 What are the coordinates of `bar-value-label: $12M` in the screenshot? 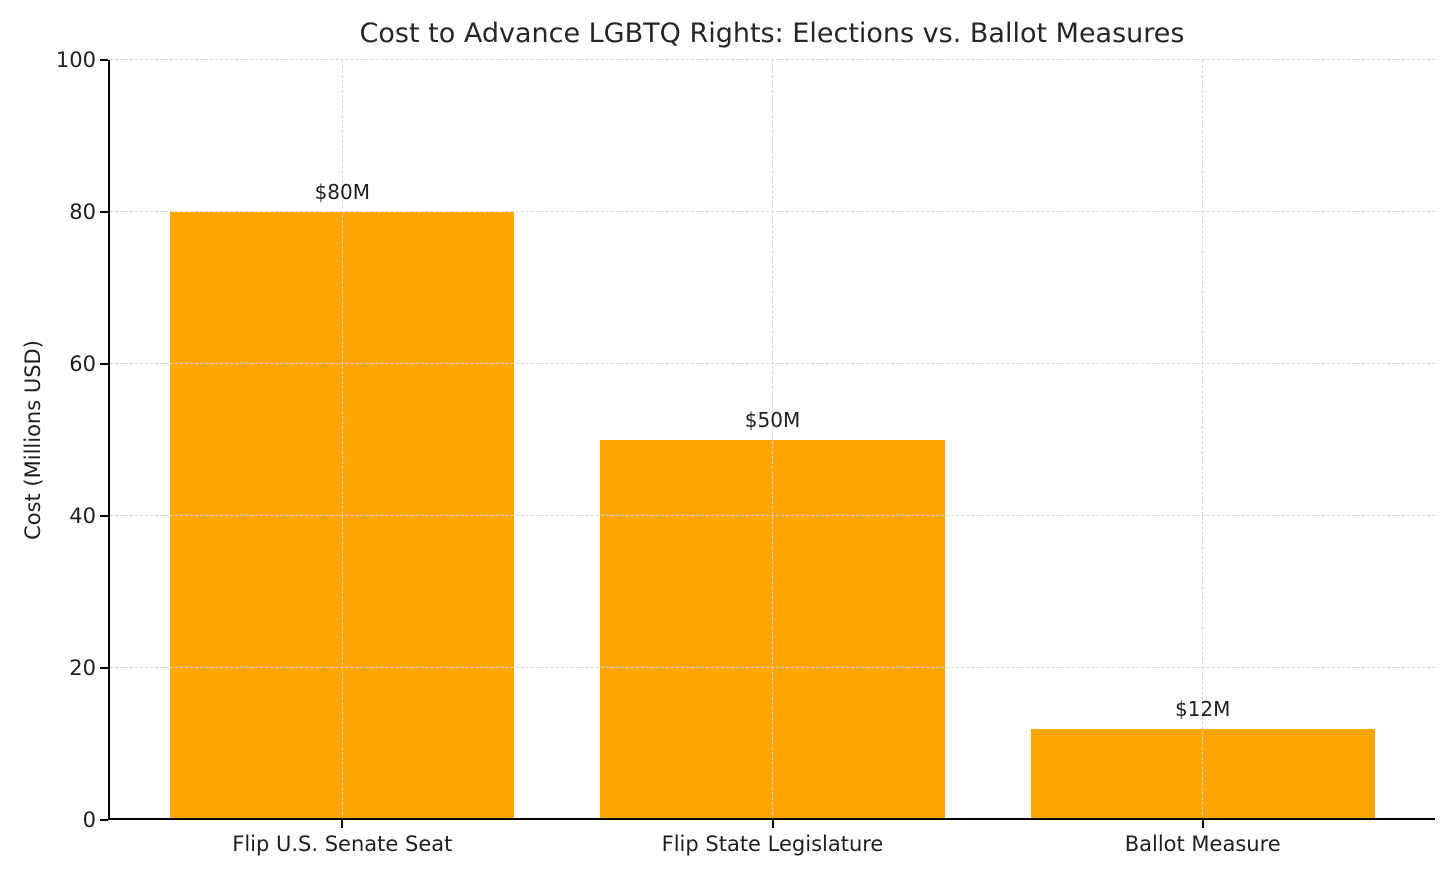 It's located at (1202, 708).